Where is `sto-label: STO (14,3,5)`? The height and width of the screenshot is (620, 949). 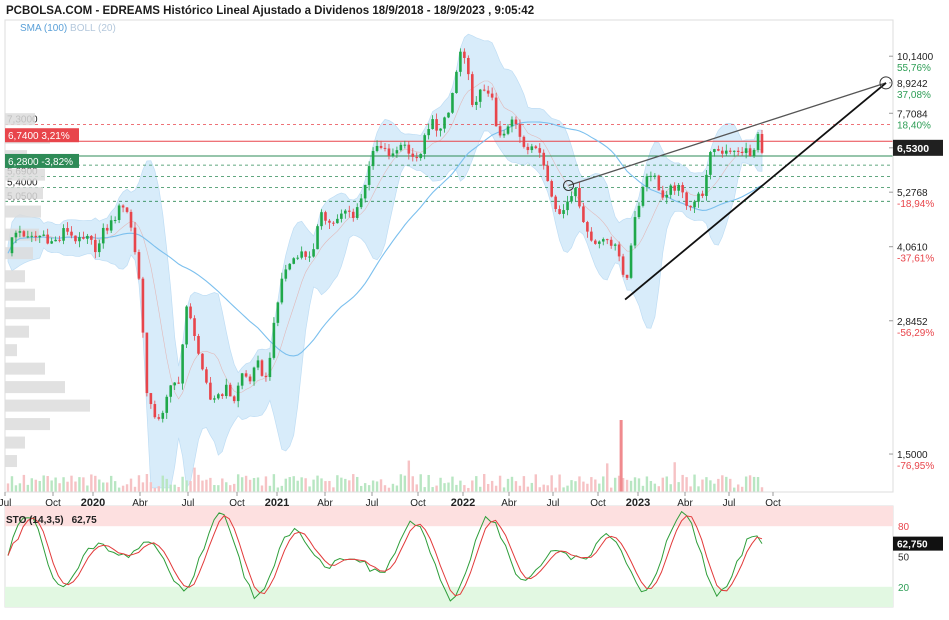 sto-label: STO (14,3,5) is located at coordinates (35, 520).